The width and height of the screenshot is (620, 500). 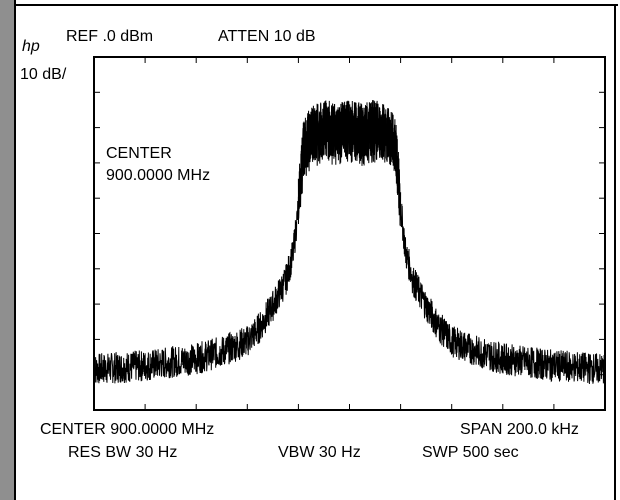 What do you see at coordinates (470, 452) in the screenshot?
I see `sweep-time-label: SWP 500 sec` at bounding box center [470, 452].